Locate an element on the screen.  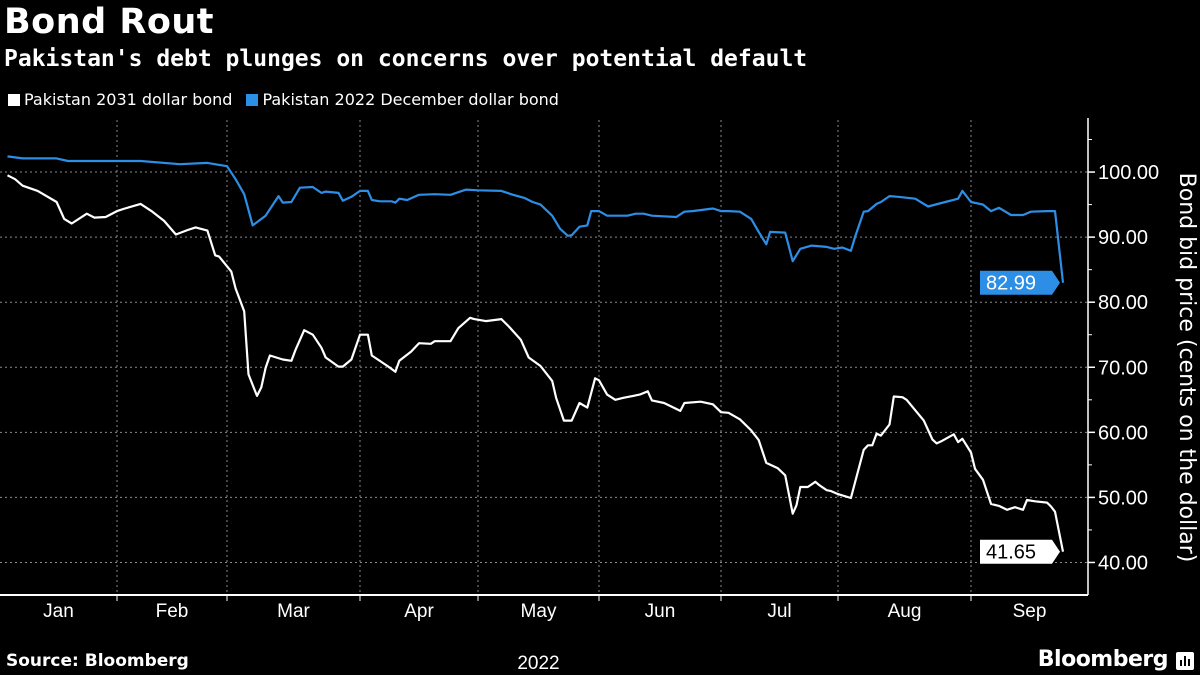
y-tick-label: 70.00 is located at coordinates (1123, 368).